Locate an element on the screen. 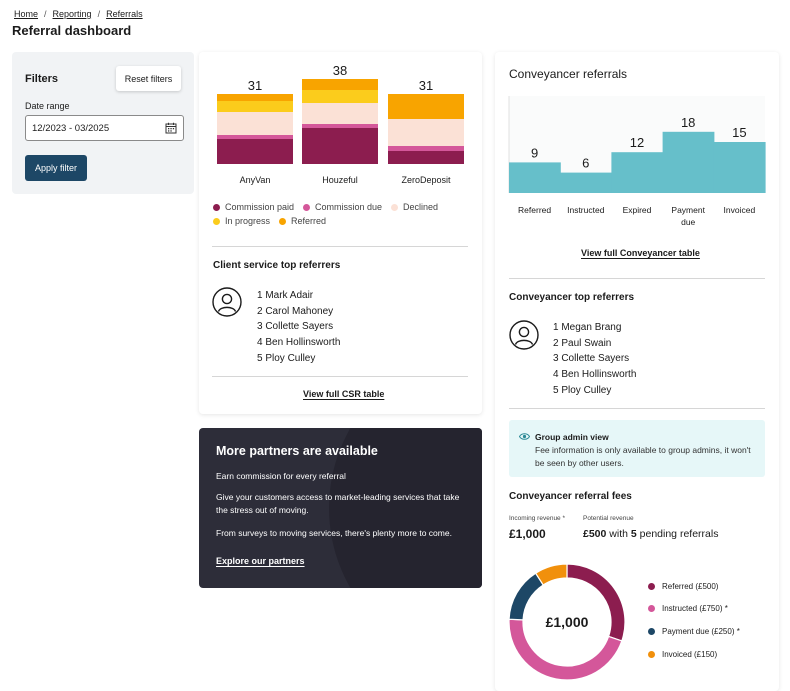 The width and height of the screenshot is (790, 691). calendar-icon is located at coordinates (171, 128).